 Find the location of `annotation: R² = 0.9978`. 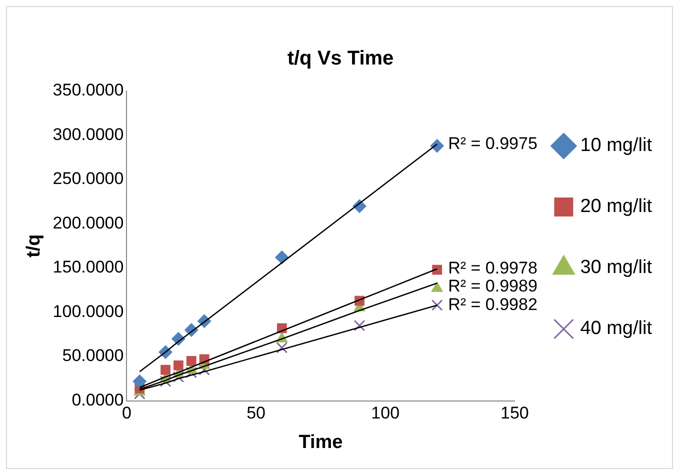

annotation: R² = 0.9978 is located at coordinates (493, 268).